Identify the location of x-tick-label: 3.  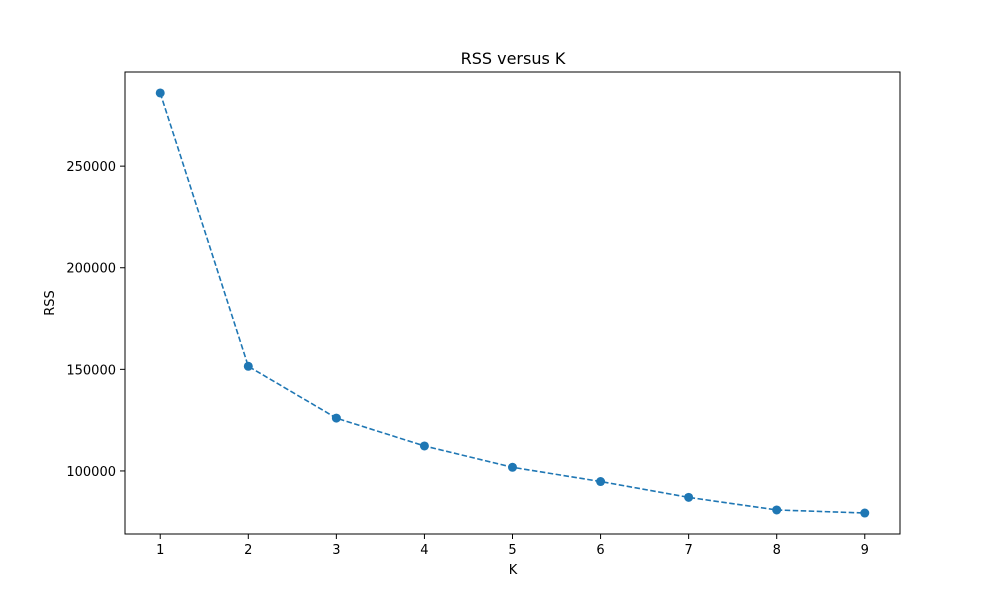
(336, 550).